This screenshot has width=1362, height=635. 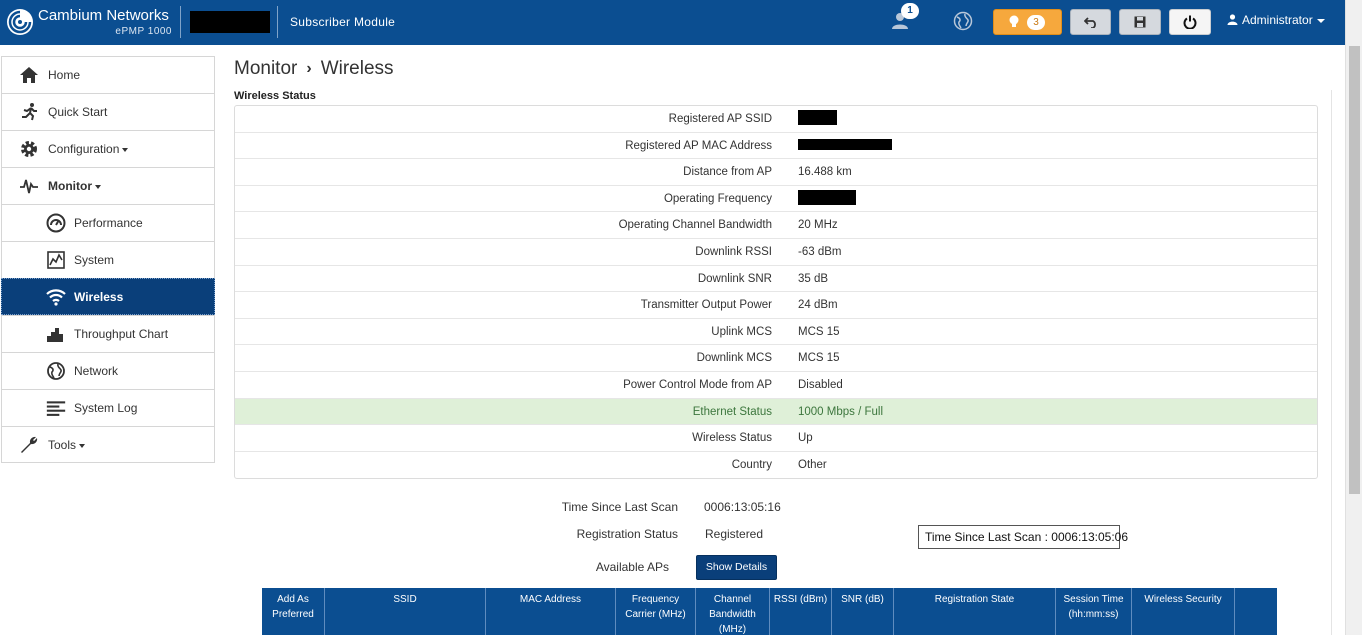 What do you see at coordinates (108, 222) in the screenshot?
I see `sidebar-item-performance: Performance` at bounding box center [108, 222].